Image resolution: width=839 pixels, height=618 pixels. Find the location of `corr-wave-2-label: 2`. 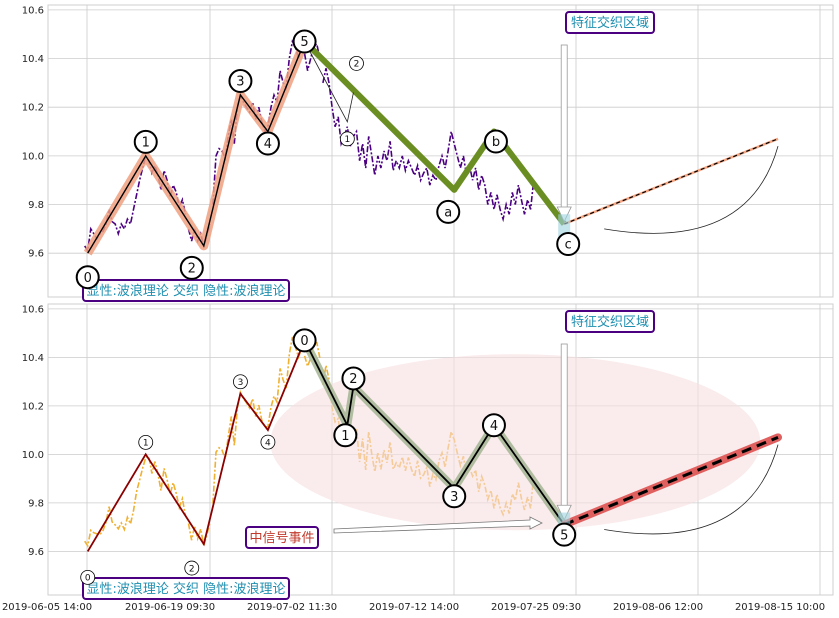

corr-wave-2-label: 2 is located at coordinates (353, 379).